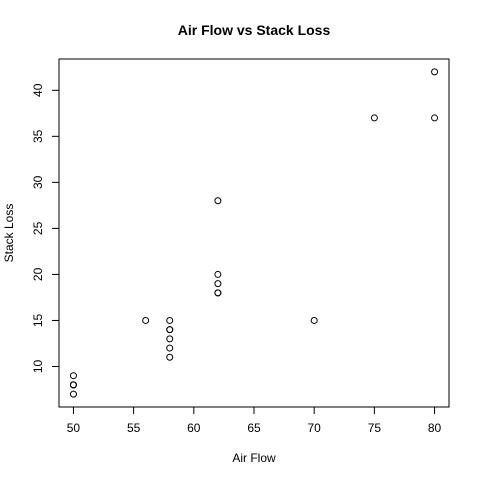 This screenshot has width=480, height=480. I want to click on chart-title: Air Flow vs Stack Loss, so click(254, 30).